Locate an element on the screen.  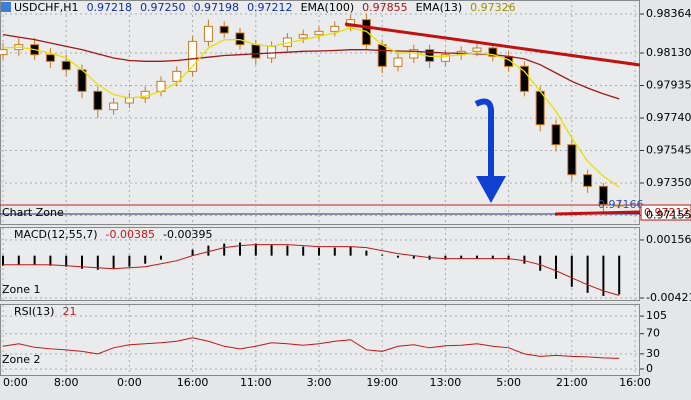
rsi-line is located at coordinates (311, 348).